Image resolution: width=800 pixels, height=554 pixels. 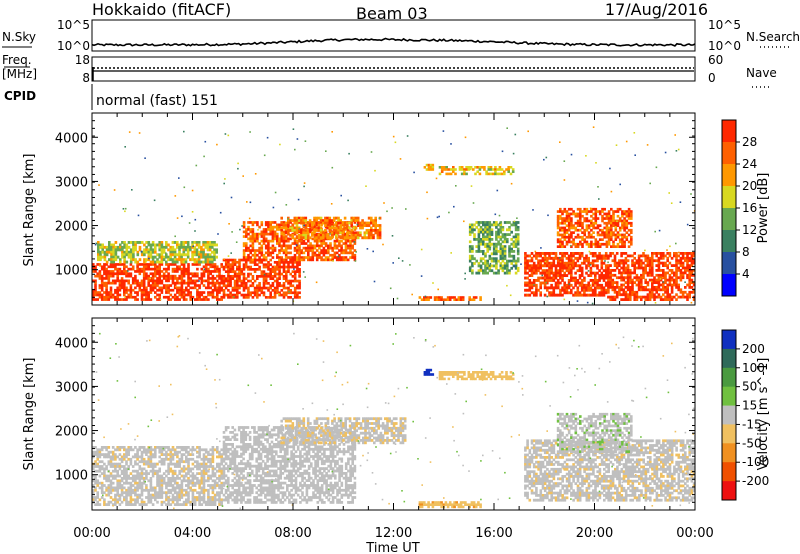 What do you see at coordinates (71, 227) in the screenshot?
I see `ytick-label: 2000` at bounding box center [71, 227].